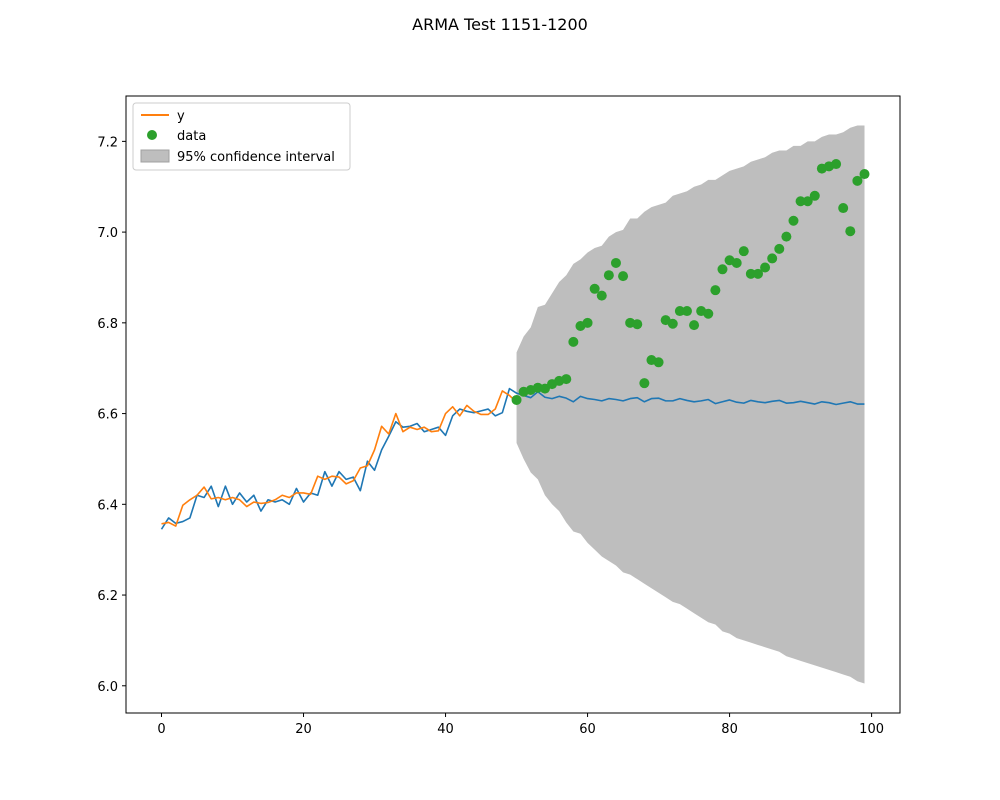 Image resolution: width=1000 pixels, height=800 pixels. I want to click on y-tick-label: 6.8, so click(107, 324).